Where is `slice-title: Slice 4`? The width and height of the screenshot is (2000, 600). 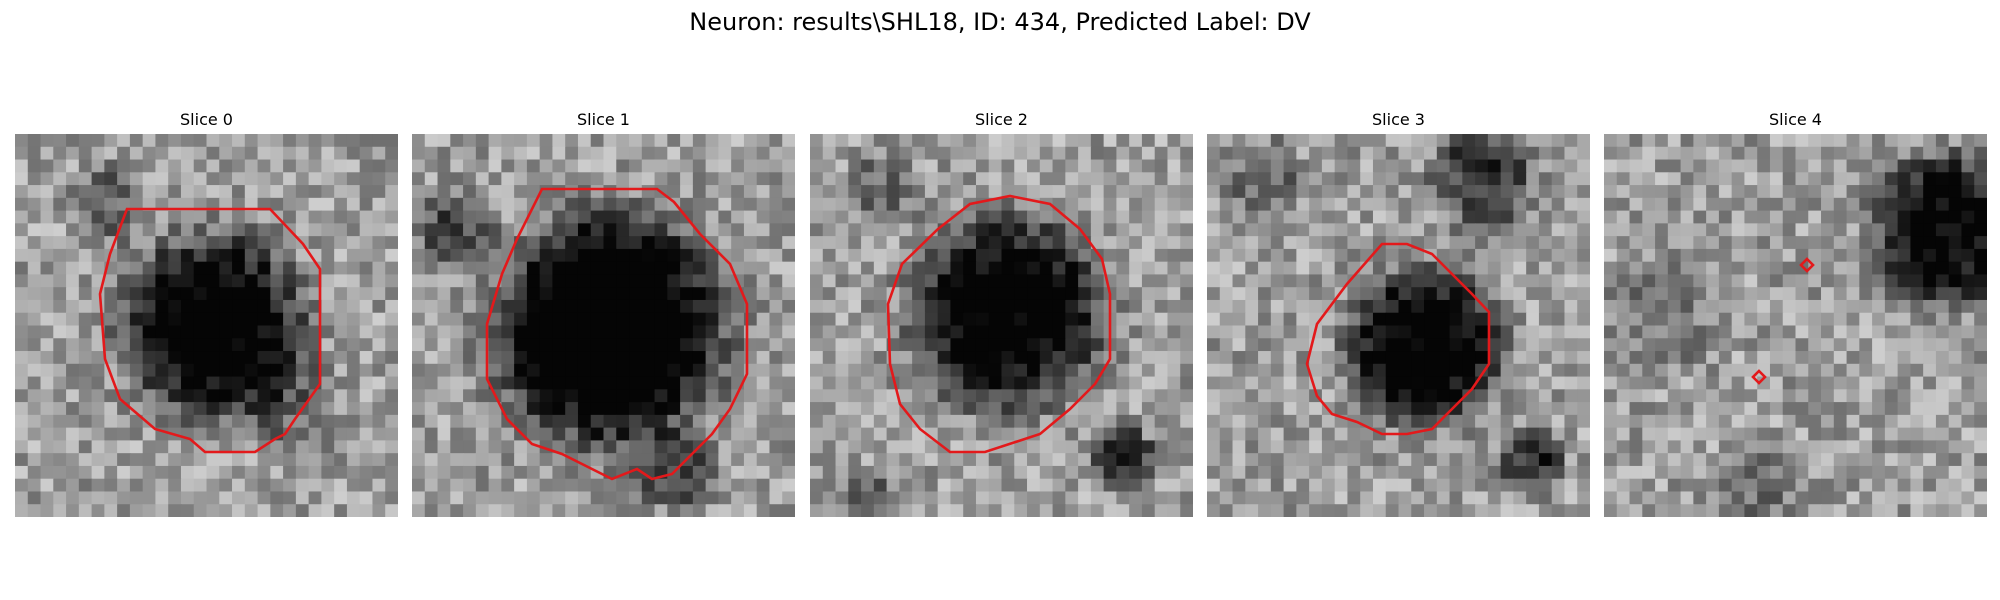
slice-title: Slice 4 is located at coordinates (1795, 119).